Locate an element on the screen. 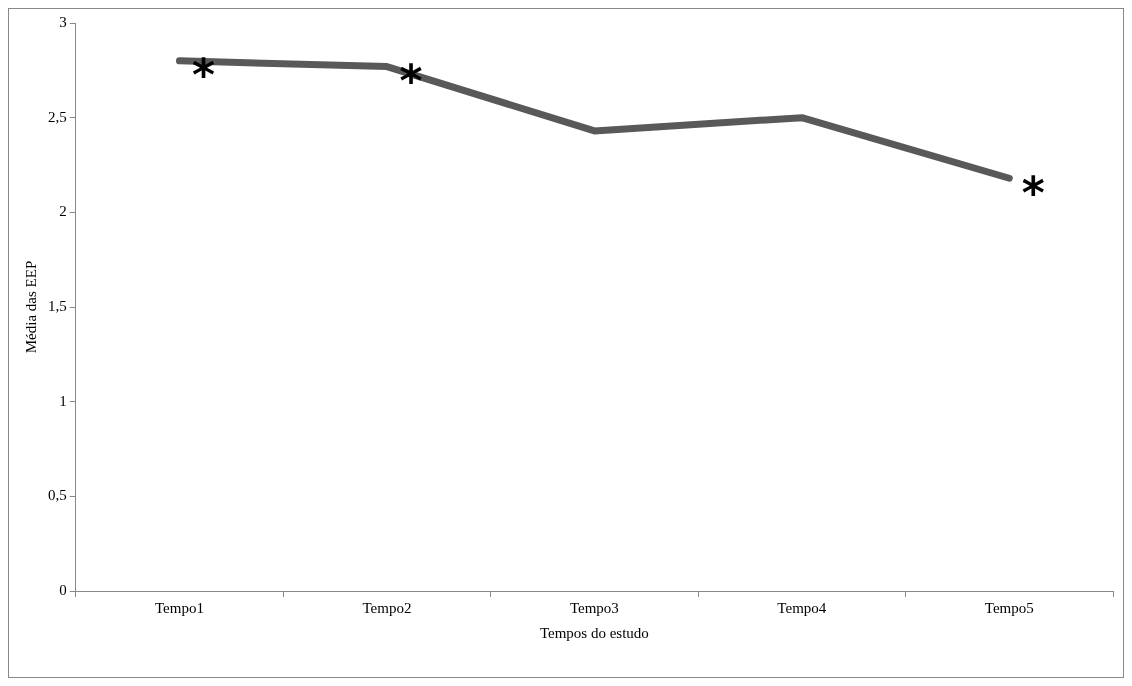 This screenshot has width=1132, height=686. y-tick-label: 3 is located at coordinates (63, 21).